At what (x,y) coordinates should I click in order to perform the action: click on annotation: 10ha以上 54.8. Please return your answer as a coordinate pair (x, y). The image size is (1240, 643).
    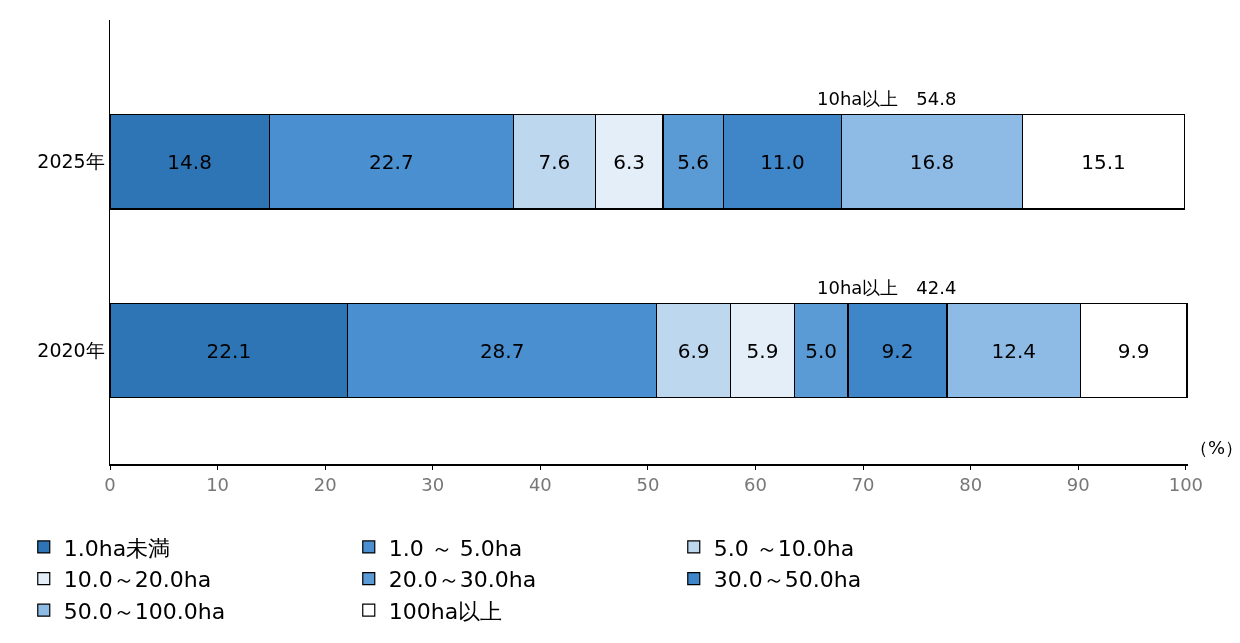
    Looking at the image, I should click on (887, 98).